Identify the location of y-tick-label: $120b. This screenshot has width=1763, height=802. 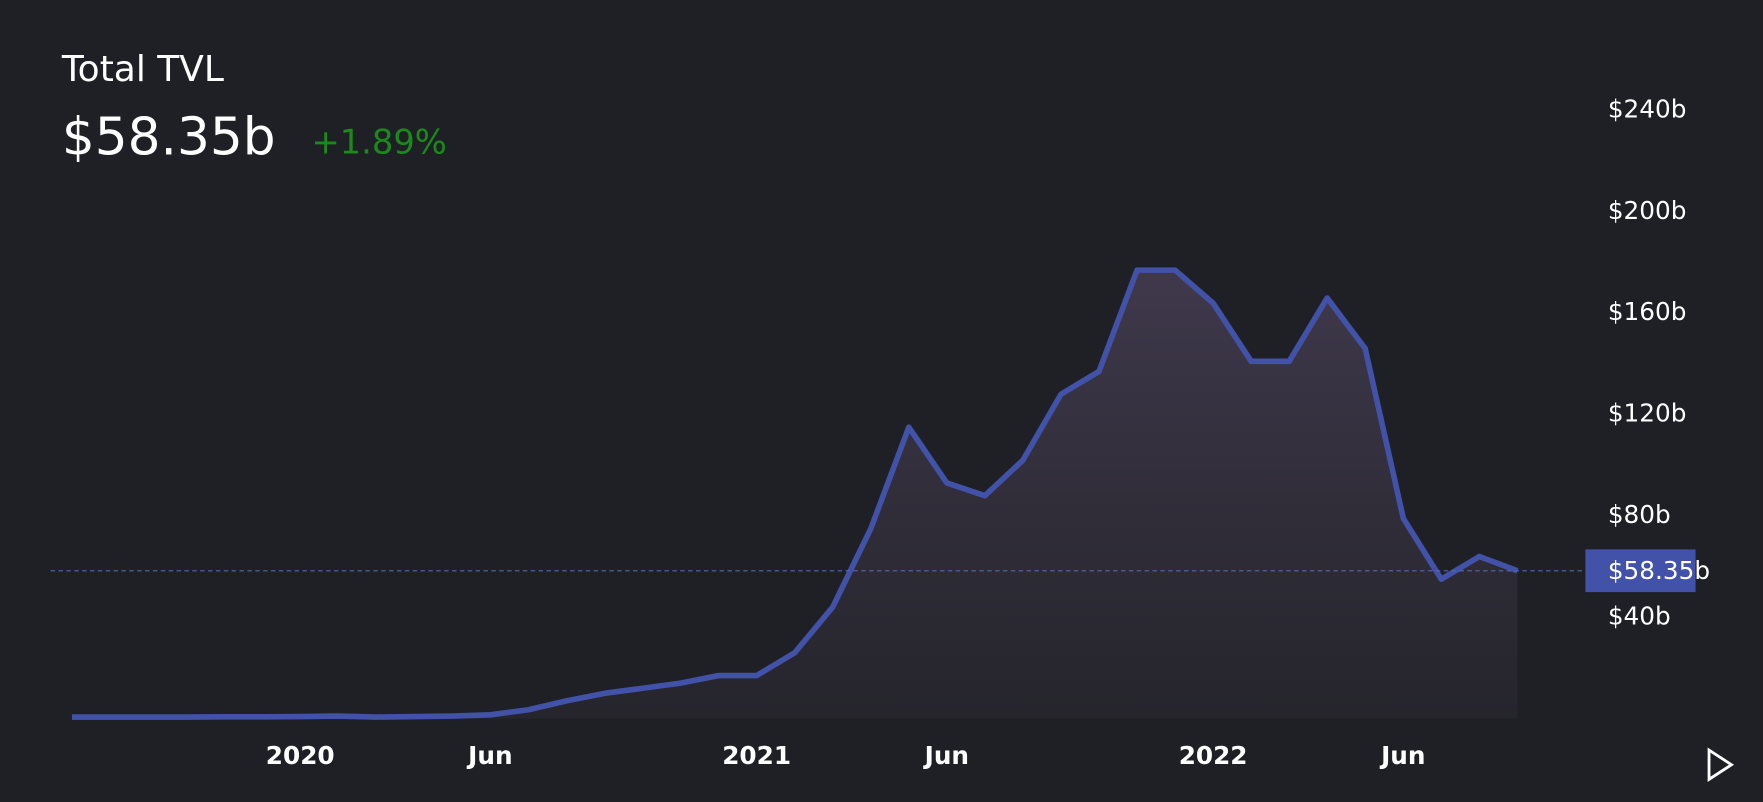
(1647, 413).